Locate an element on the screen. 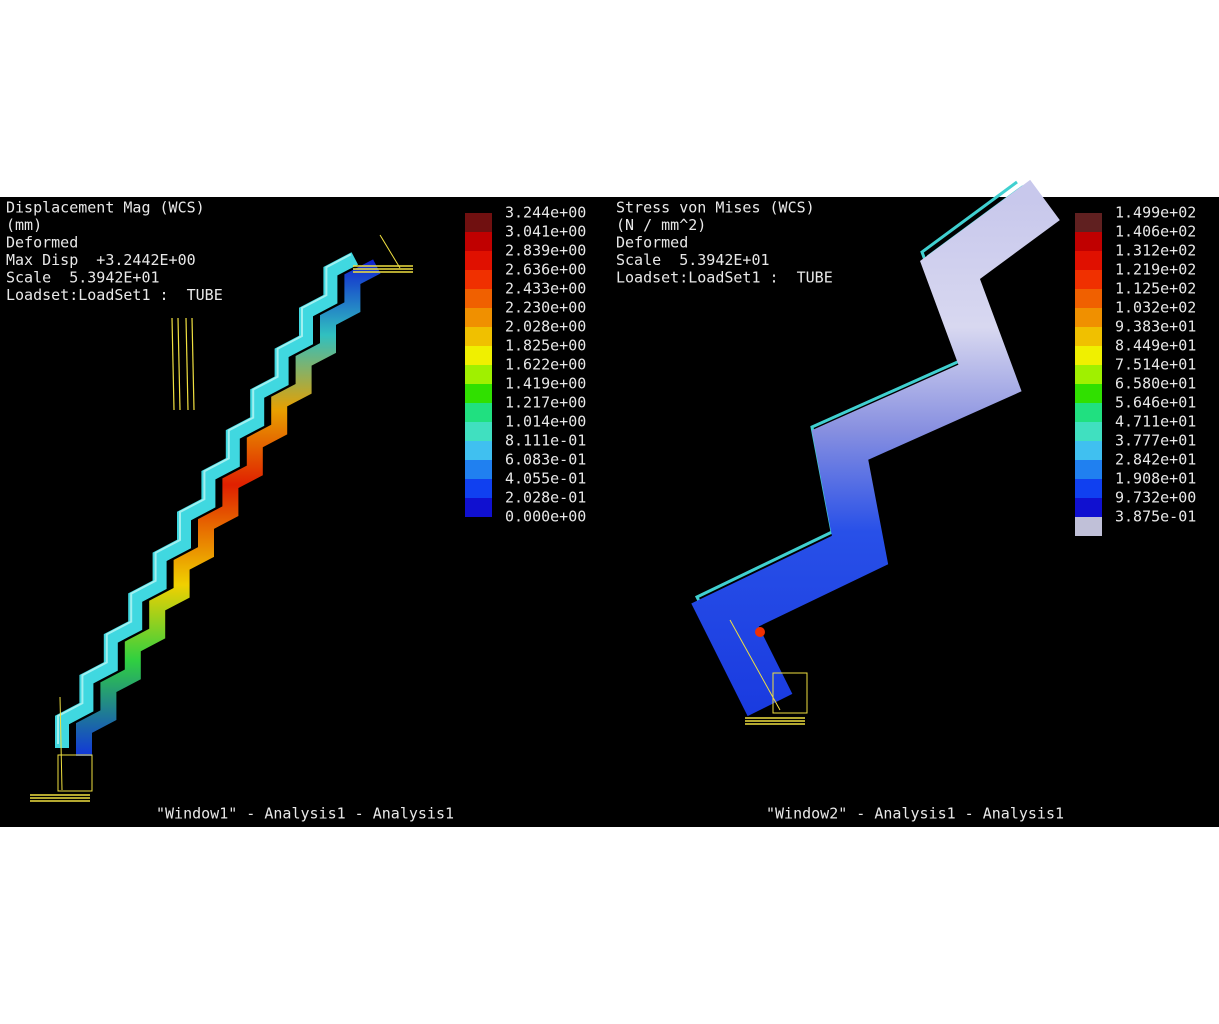  model-outline is located at coordinates (856, 434).